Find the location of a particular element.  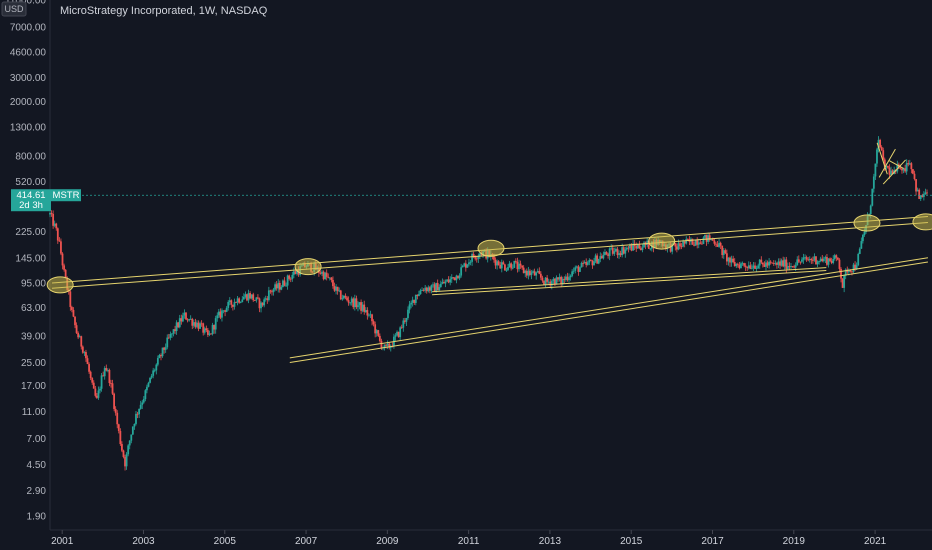

y-tick-label: 11.00 is located at coordinates (34, 412).